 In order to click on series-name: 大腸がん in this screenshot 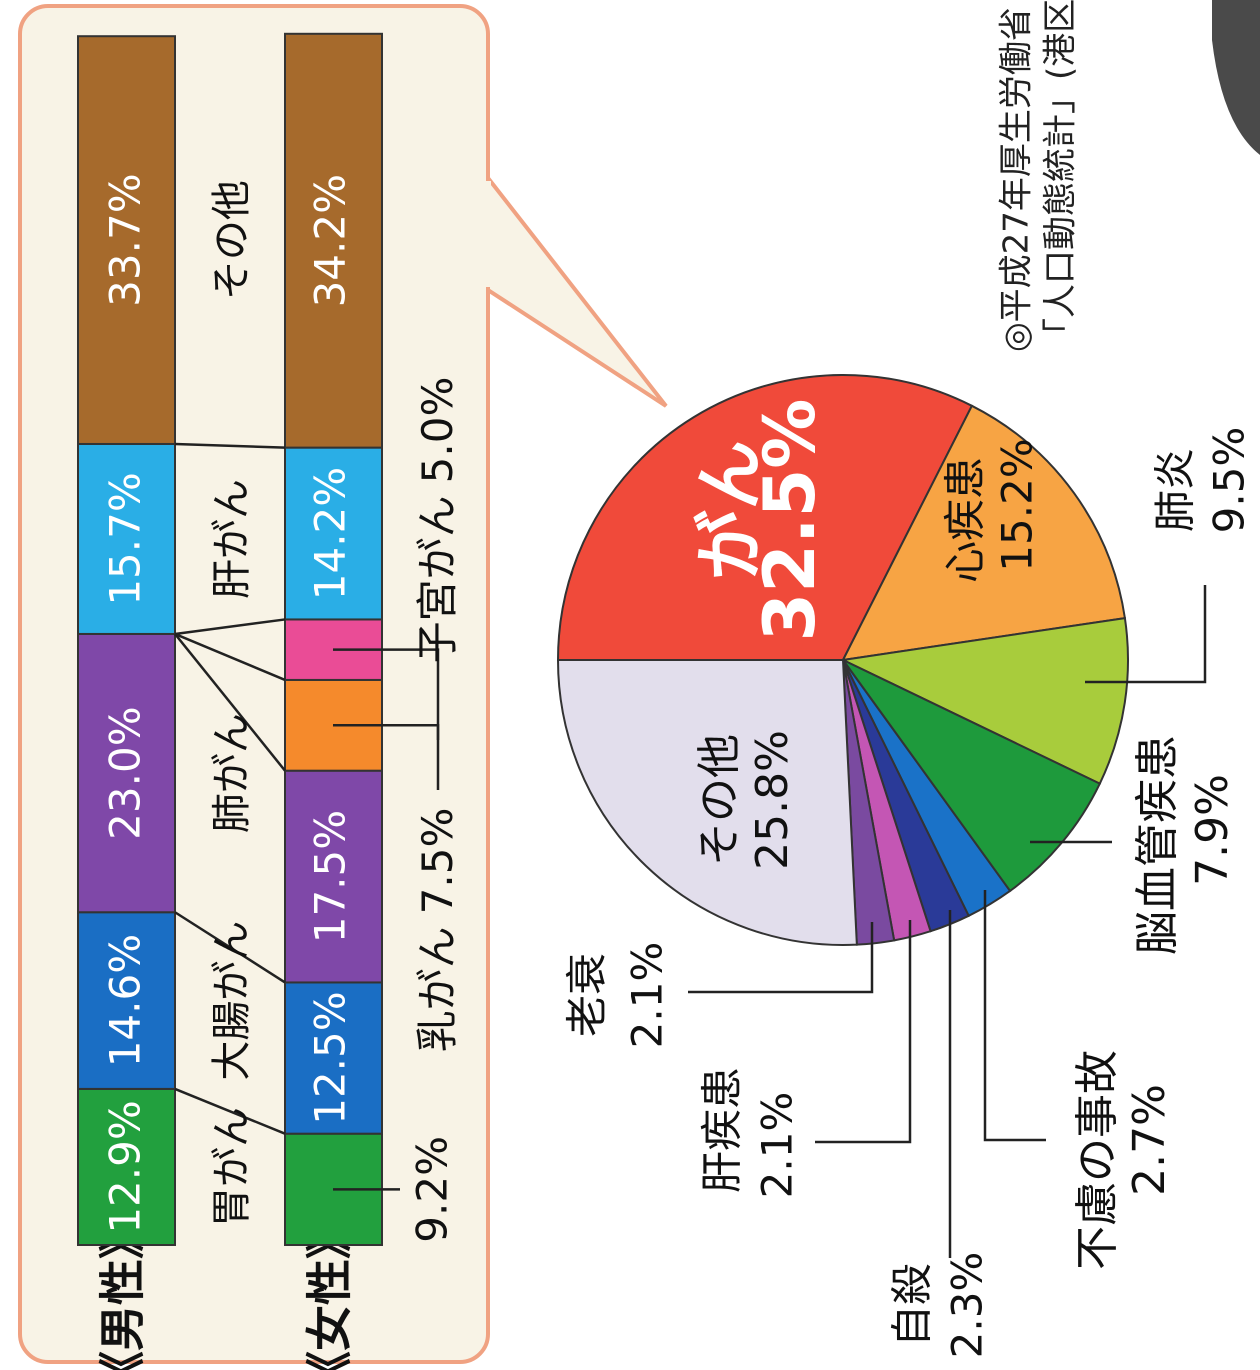, I will do `click(232, 1001)`.